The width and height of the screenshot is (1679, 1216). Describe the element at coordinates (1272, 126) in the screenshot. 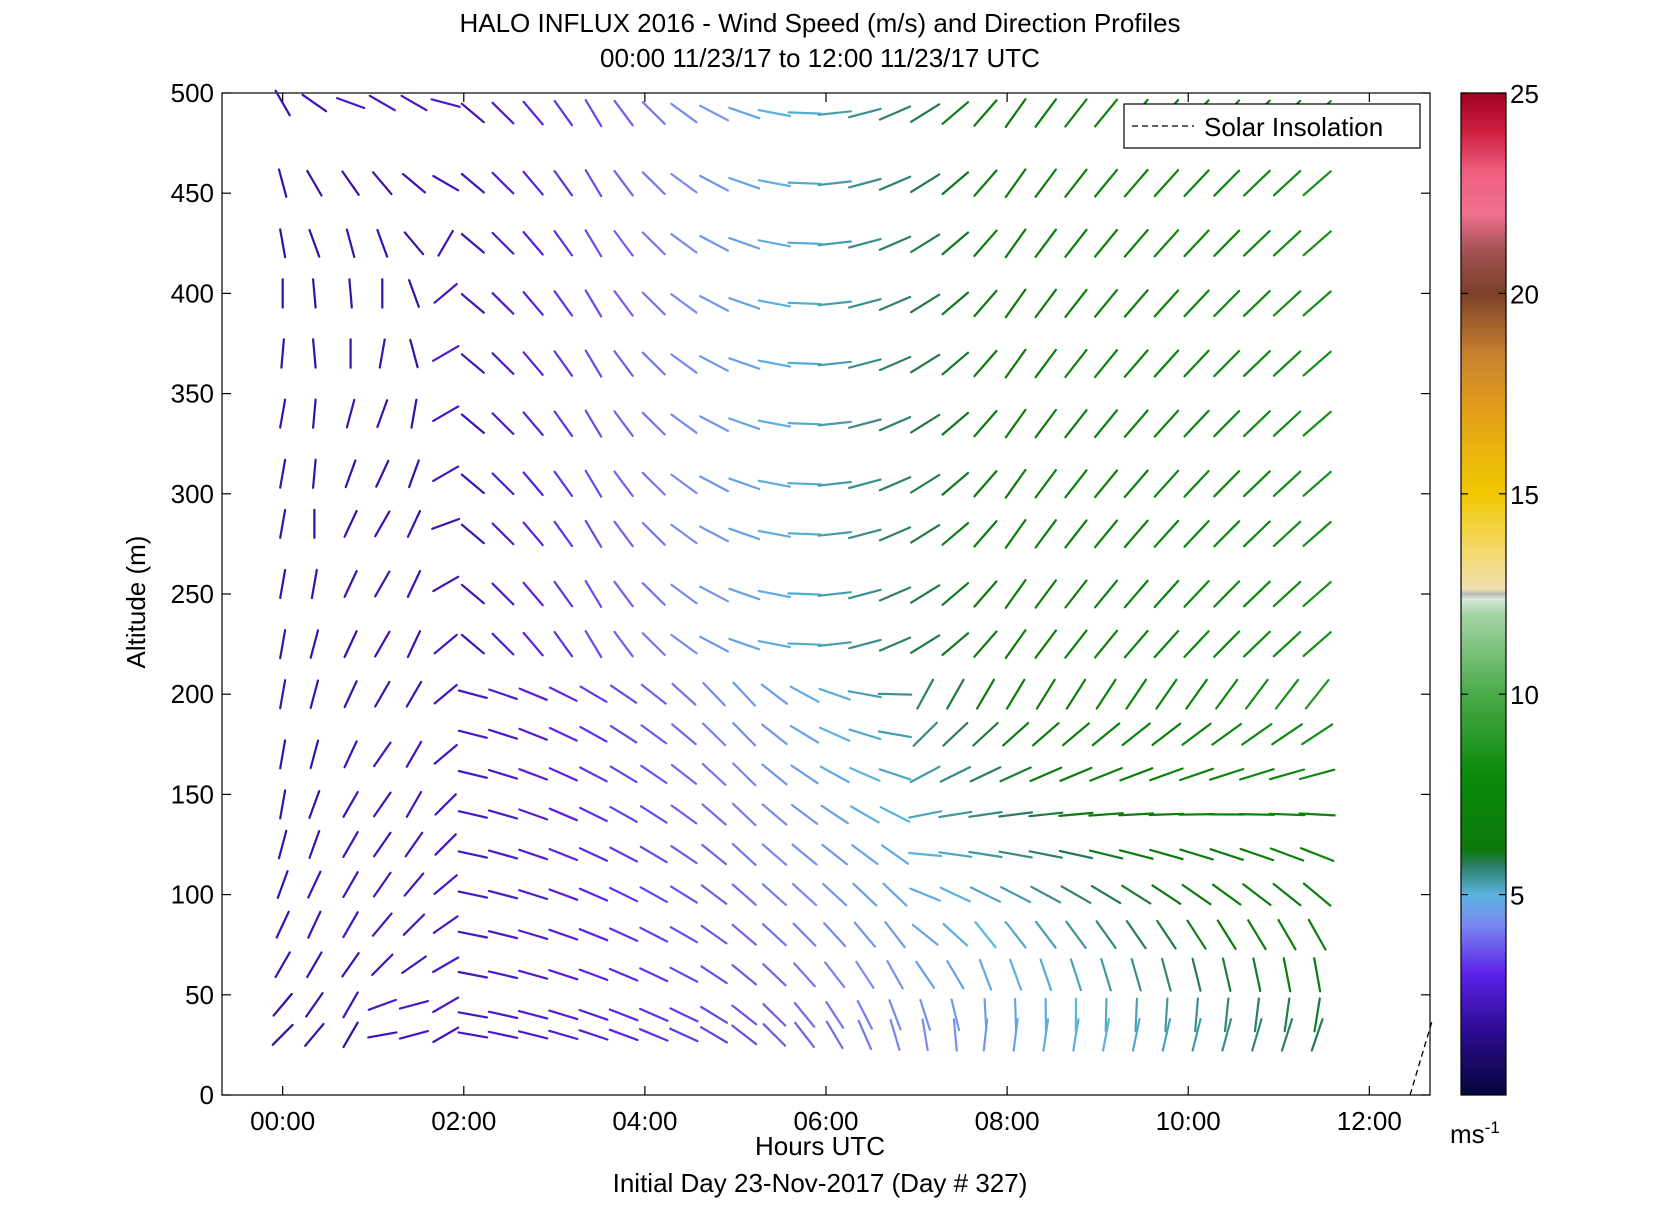

I see `legend: Solar Insolation` at that location.